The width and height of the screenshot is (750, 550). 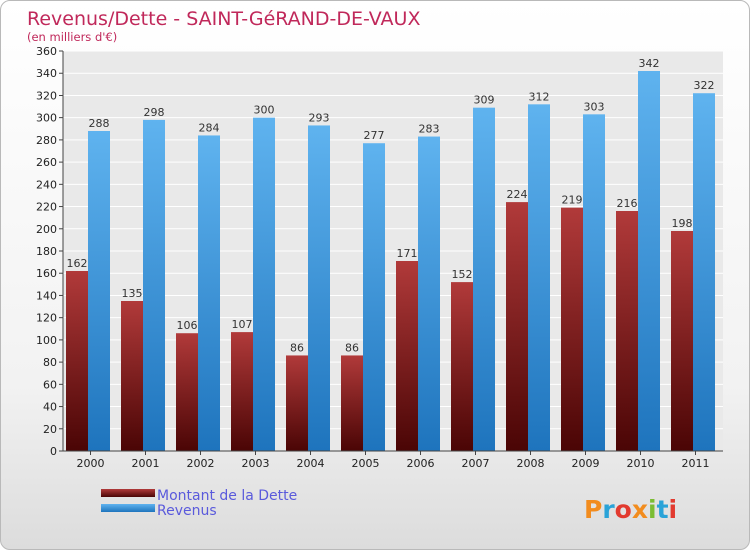 What do you see at coordinates (227, 496) in the screenshot?
I see `legend-label-dette: Montant de la Dette` at bounding box center [227, 496].